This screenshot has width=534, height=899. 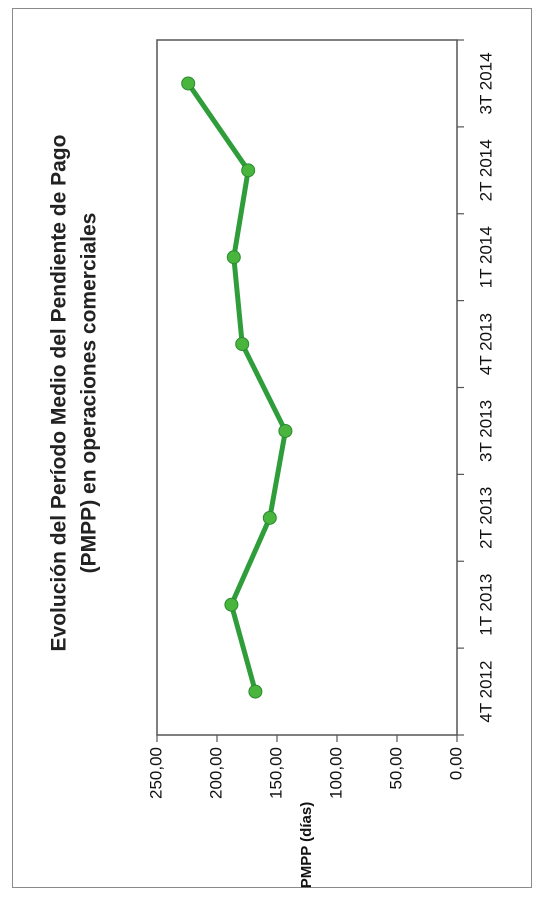 I want to click on x-tick-label: 1T 2013, so click(x=485, y=605).